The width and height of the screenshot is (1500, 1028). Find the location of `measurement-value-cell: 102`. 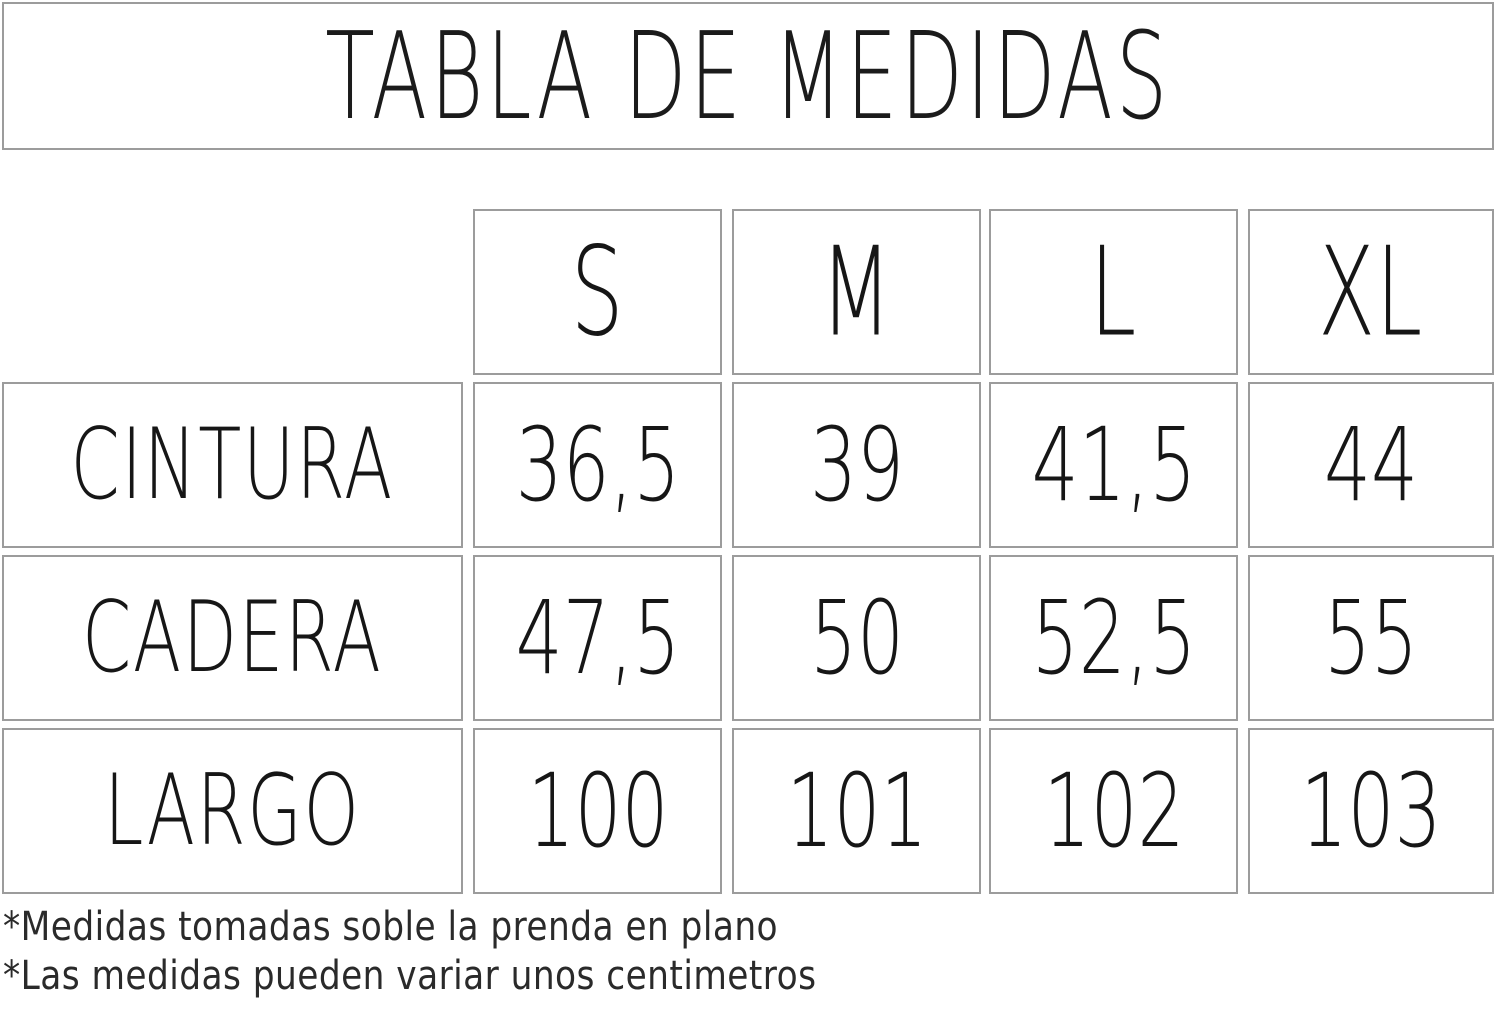

measurement-value-cell: 102 is located at coordinates (1113, 811).